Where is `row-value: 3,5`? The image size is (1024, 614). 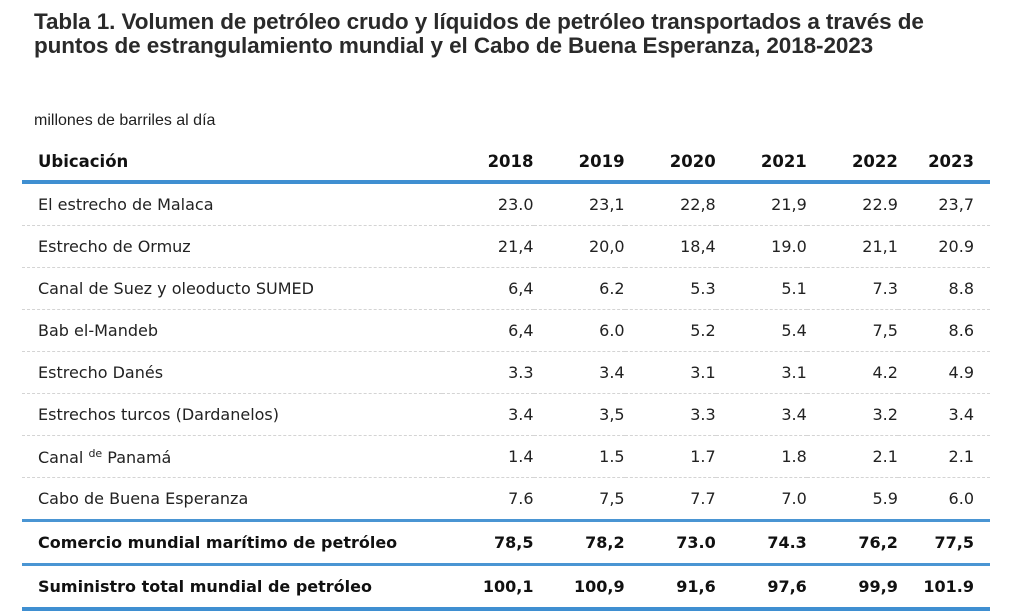
row-value: 3,5 is located at coordinates (579, 414).